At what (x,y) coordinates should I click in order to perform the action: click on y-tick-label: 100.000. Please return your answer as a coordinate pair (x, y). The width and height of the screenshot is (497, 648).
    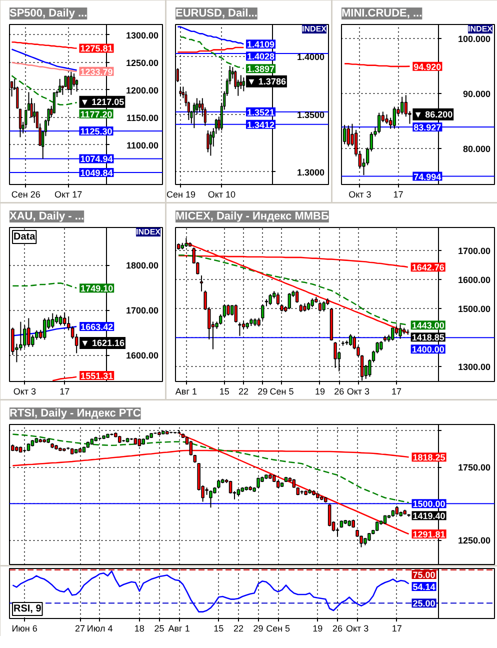
    Looking at the image, I should click on (474, 39).